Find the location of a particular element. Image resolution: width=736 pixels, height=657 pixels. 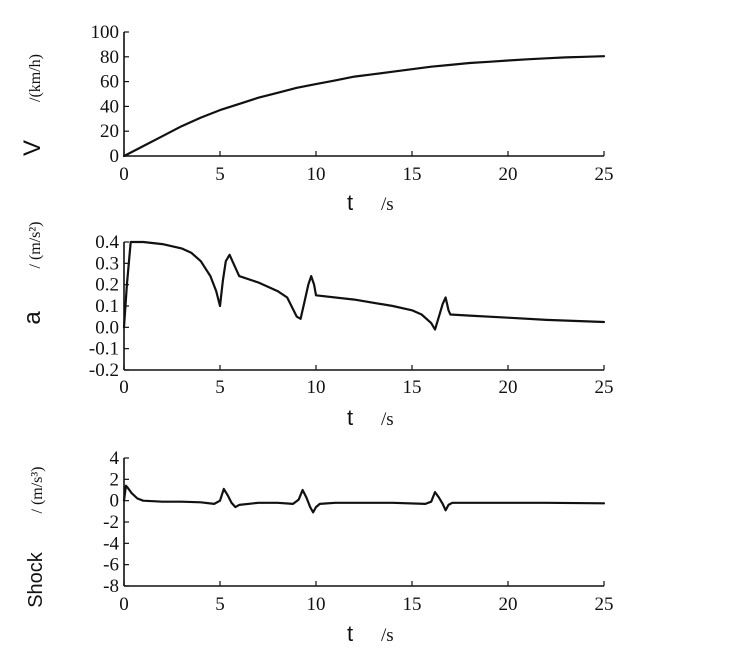

shock-series is located at coordinates (364, 499).